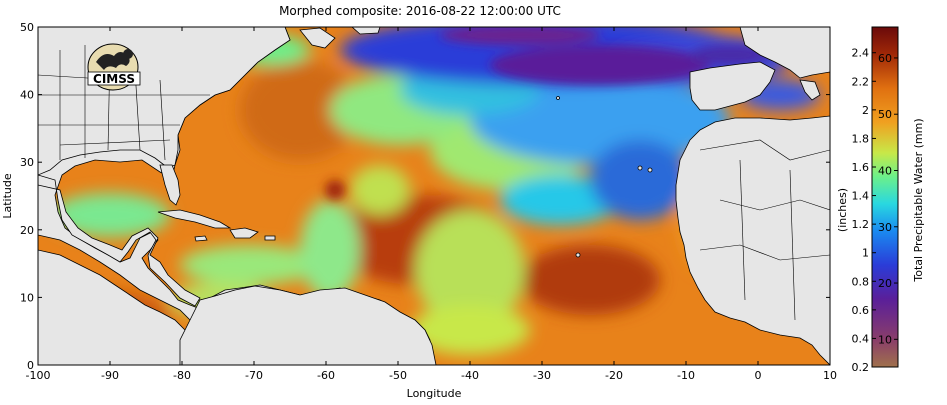  What do you see at coordinates (27, 162) in the screenshot?
I see `y-tick-label: 30` at bounding box center [27, 162].